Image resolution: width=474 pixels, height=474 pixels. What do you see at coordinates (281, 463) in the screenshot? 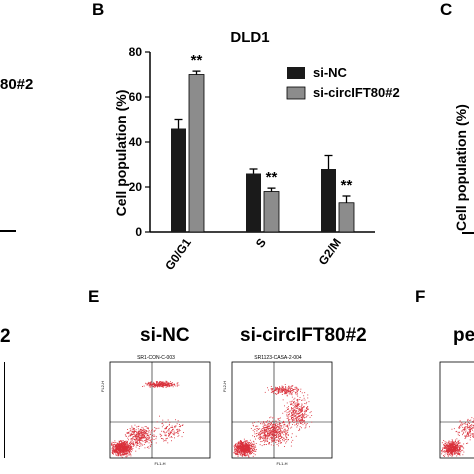
I see `flow-right-xaxis-label: FL1-H` at bounding box center [281, 463].